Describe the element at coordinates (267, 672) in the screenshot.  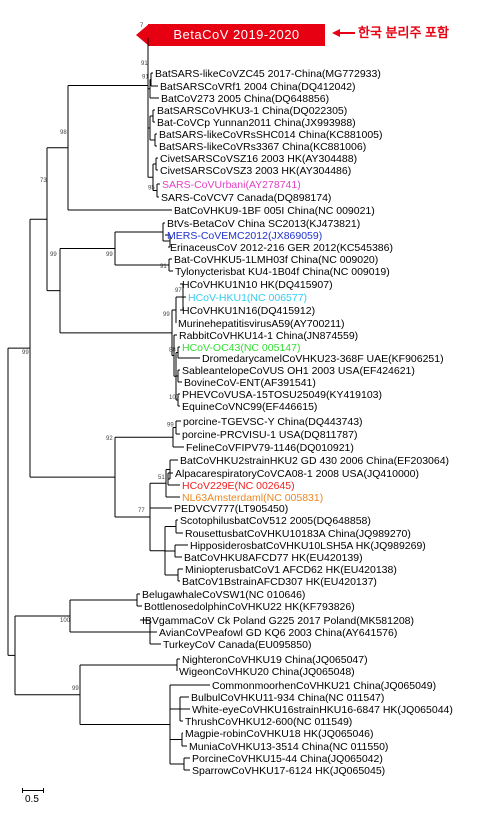
I see `leaf-label: WigeonCoVHKU20 China(JQ065048)` at that location.